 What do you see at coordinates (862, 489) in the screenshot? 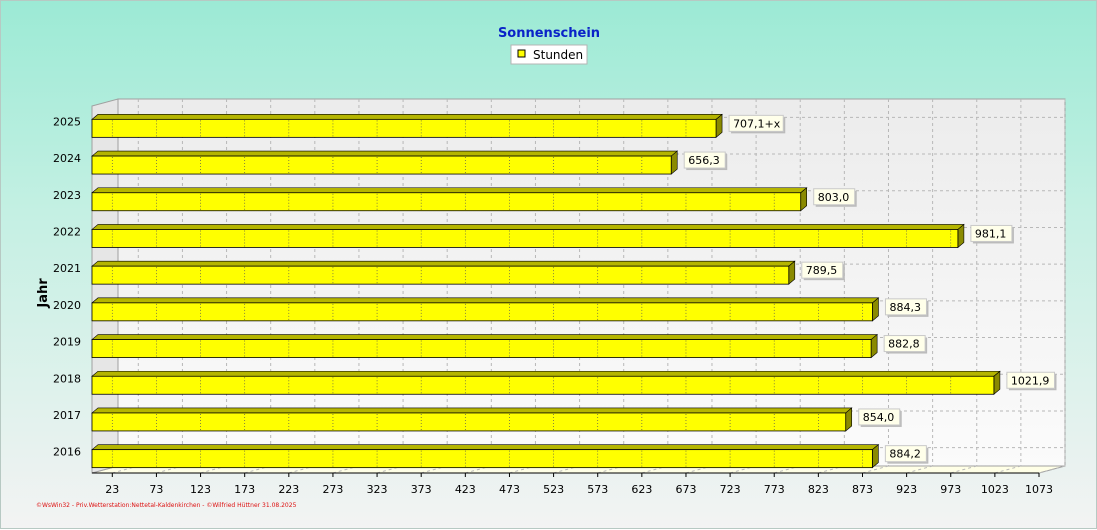
I see `x-tick-label: 873` at bounding box center [862, 489].